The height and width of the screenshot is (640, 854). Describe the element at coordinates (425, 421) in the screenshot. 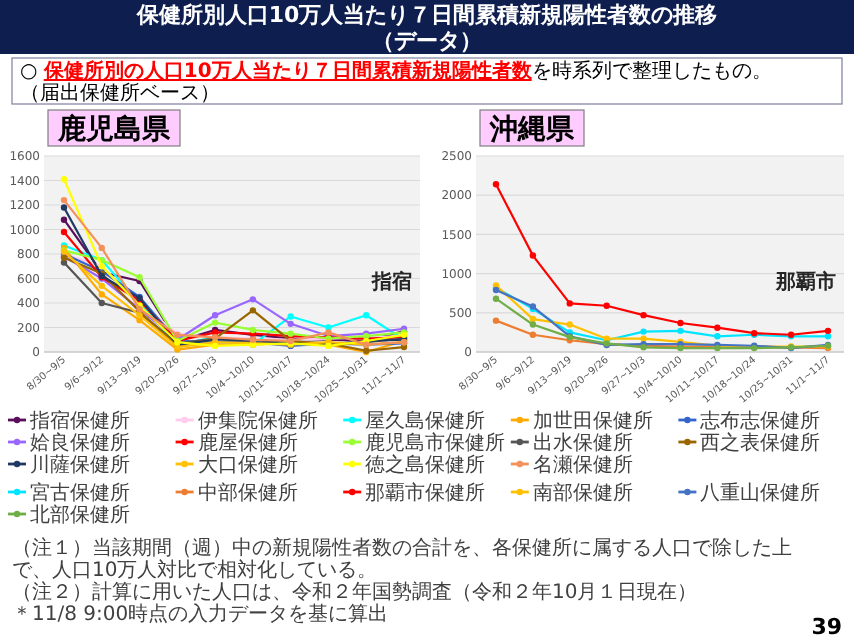

I see `legend-label: 屋久島保健所` at that location.